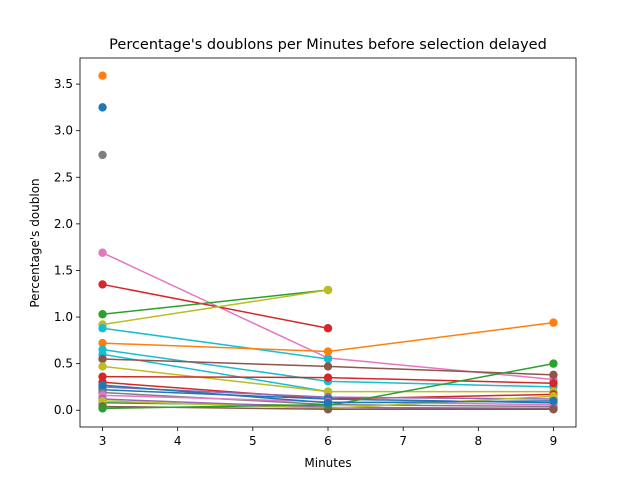 The image size is (640, 480). What do you see at coordinates (63, 317) in the screenshot?
I see `y-tick-label: 1.0` at bounding box center [63, 317].